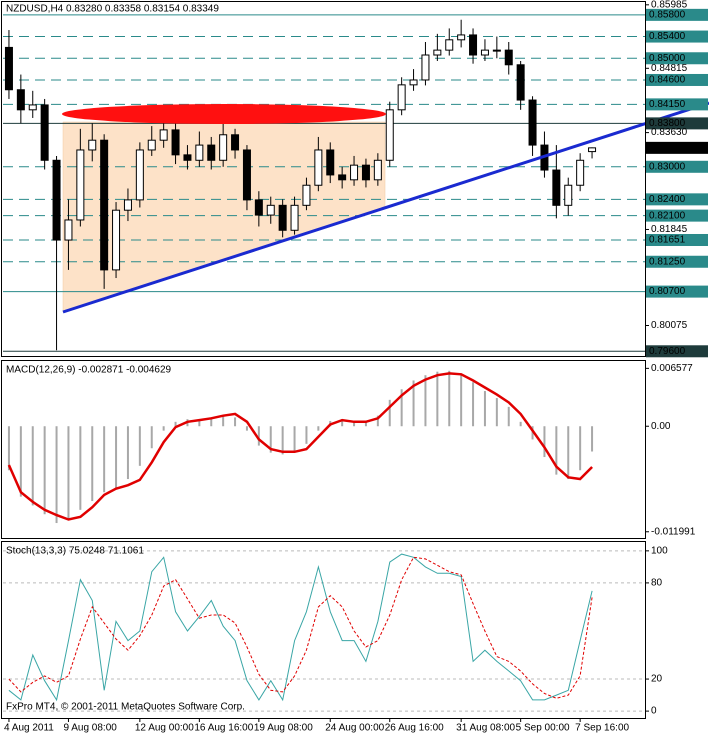  I want to click on y-tick-label: 80, so click(657, 583).